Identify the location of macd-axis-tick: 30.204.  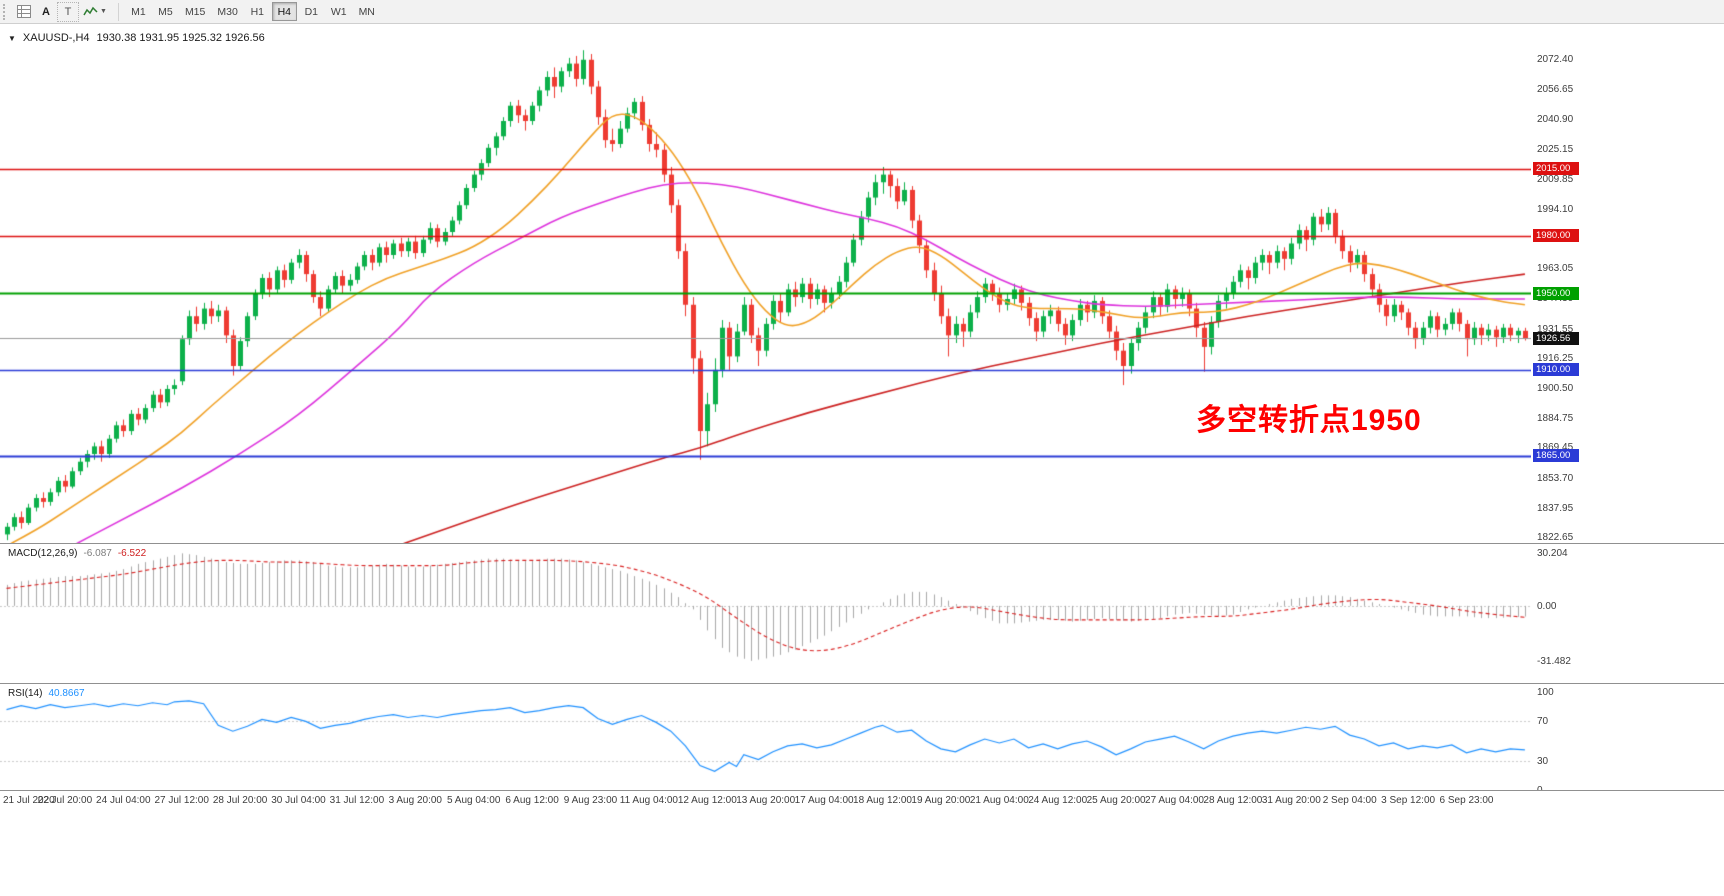
(1552, 553).